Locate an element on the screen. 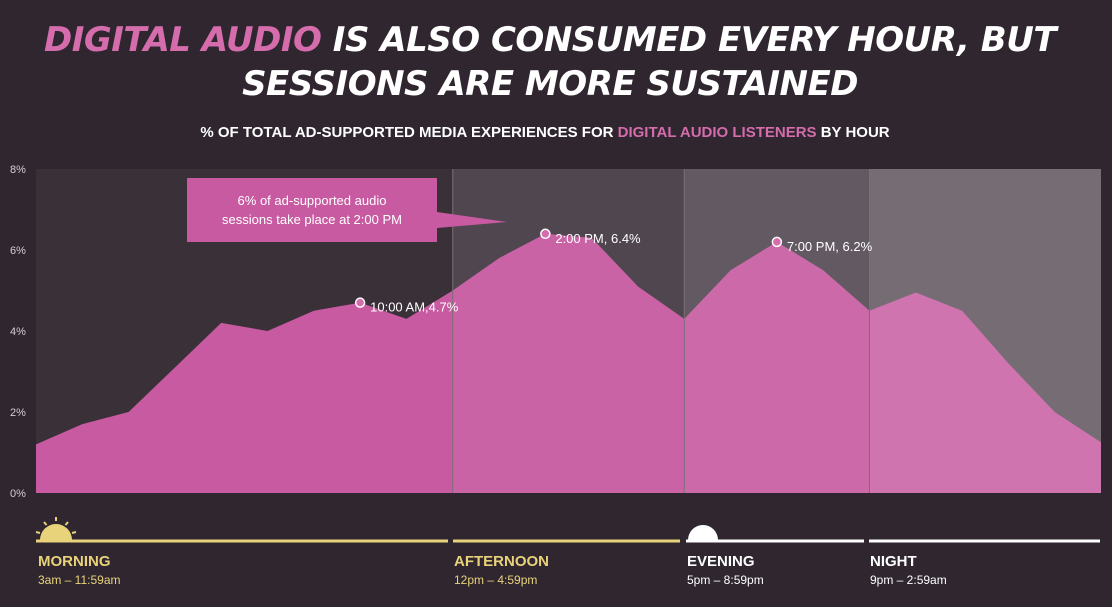 The height and width of the screenshot is (607, 1112). y-tick-label: 4% is located at coordinates (18, 332).